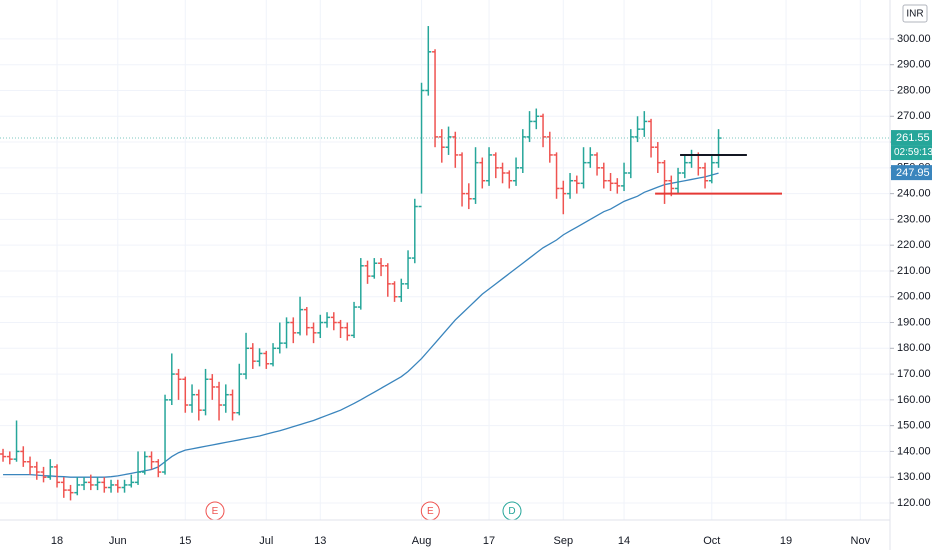  Describe the element at coordinates (320, 541) in the screenshot. I see `x-tick-label: 13` at that location.